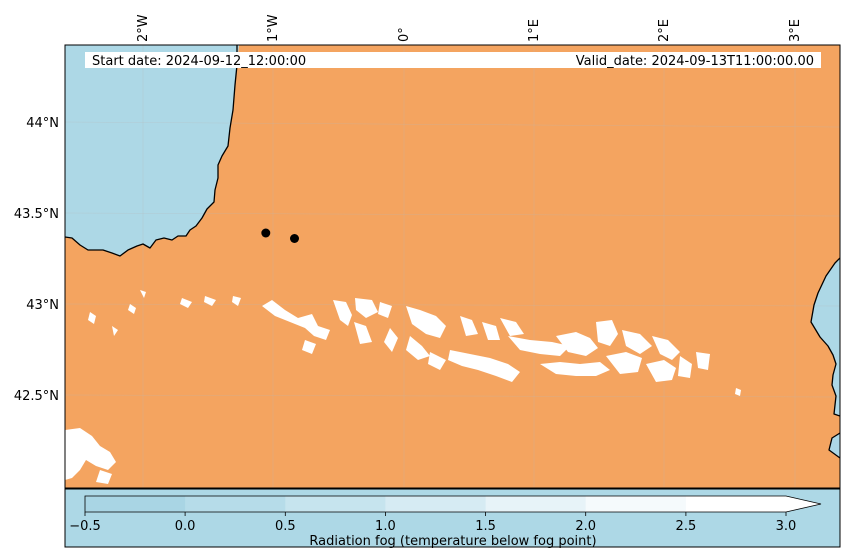 The height and width of the screenshot is (558, 850). What do you see at coordinates (585, 526) in the screenshot?
I see `colorbar-tick-label: 2.0` at bounding box center [585, 526].